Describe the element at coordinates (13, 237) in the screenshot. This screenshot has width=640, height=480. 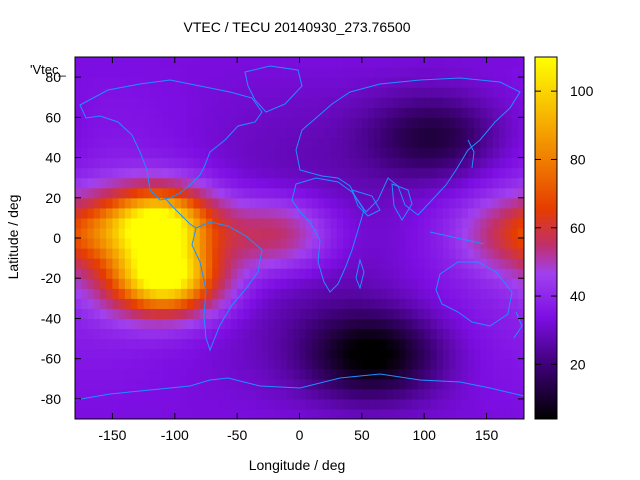
I see `y-axis-label: Latitude / deg` at that location.